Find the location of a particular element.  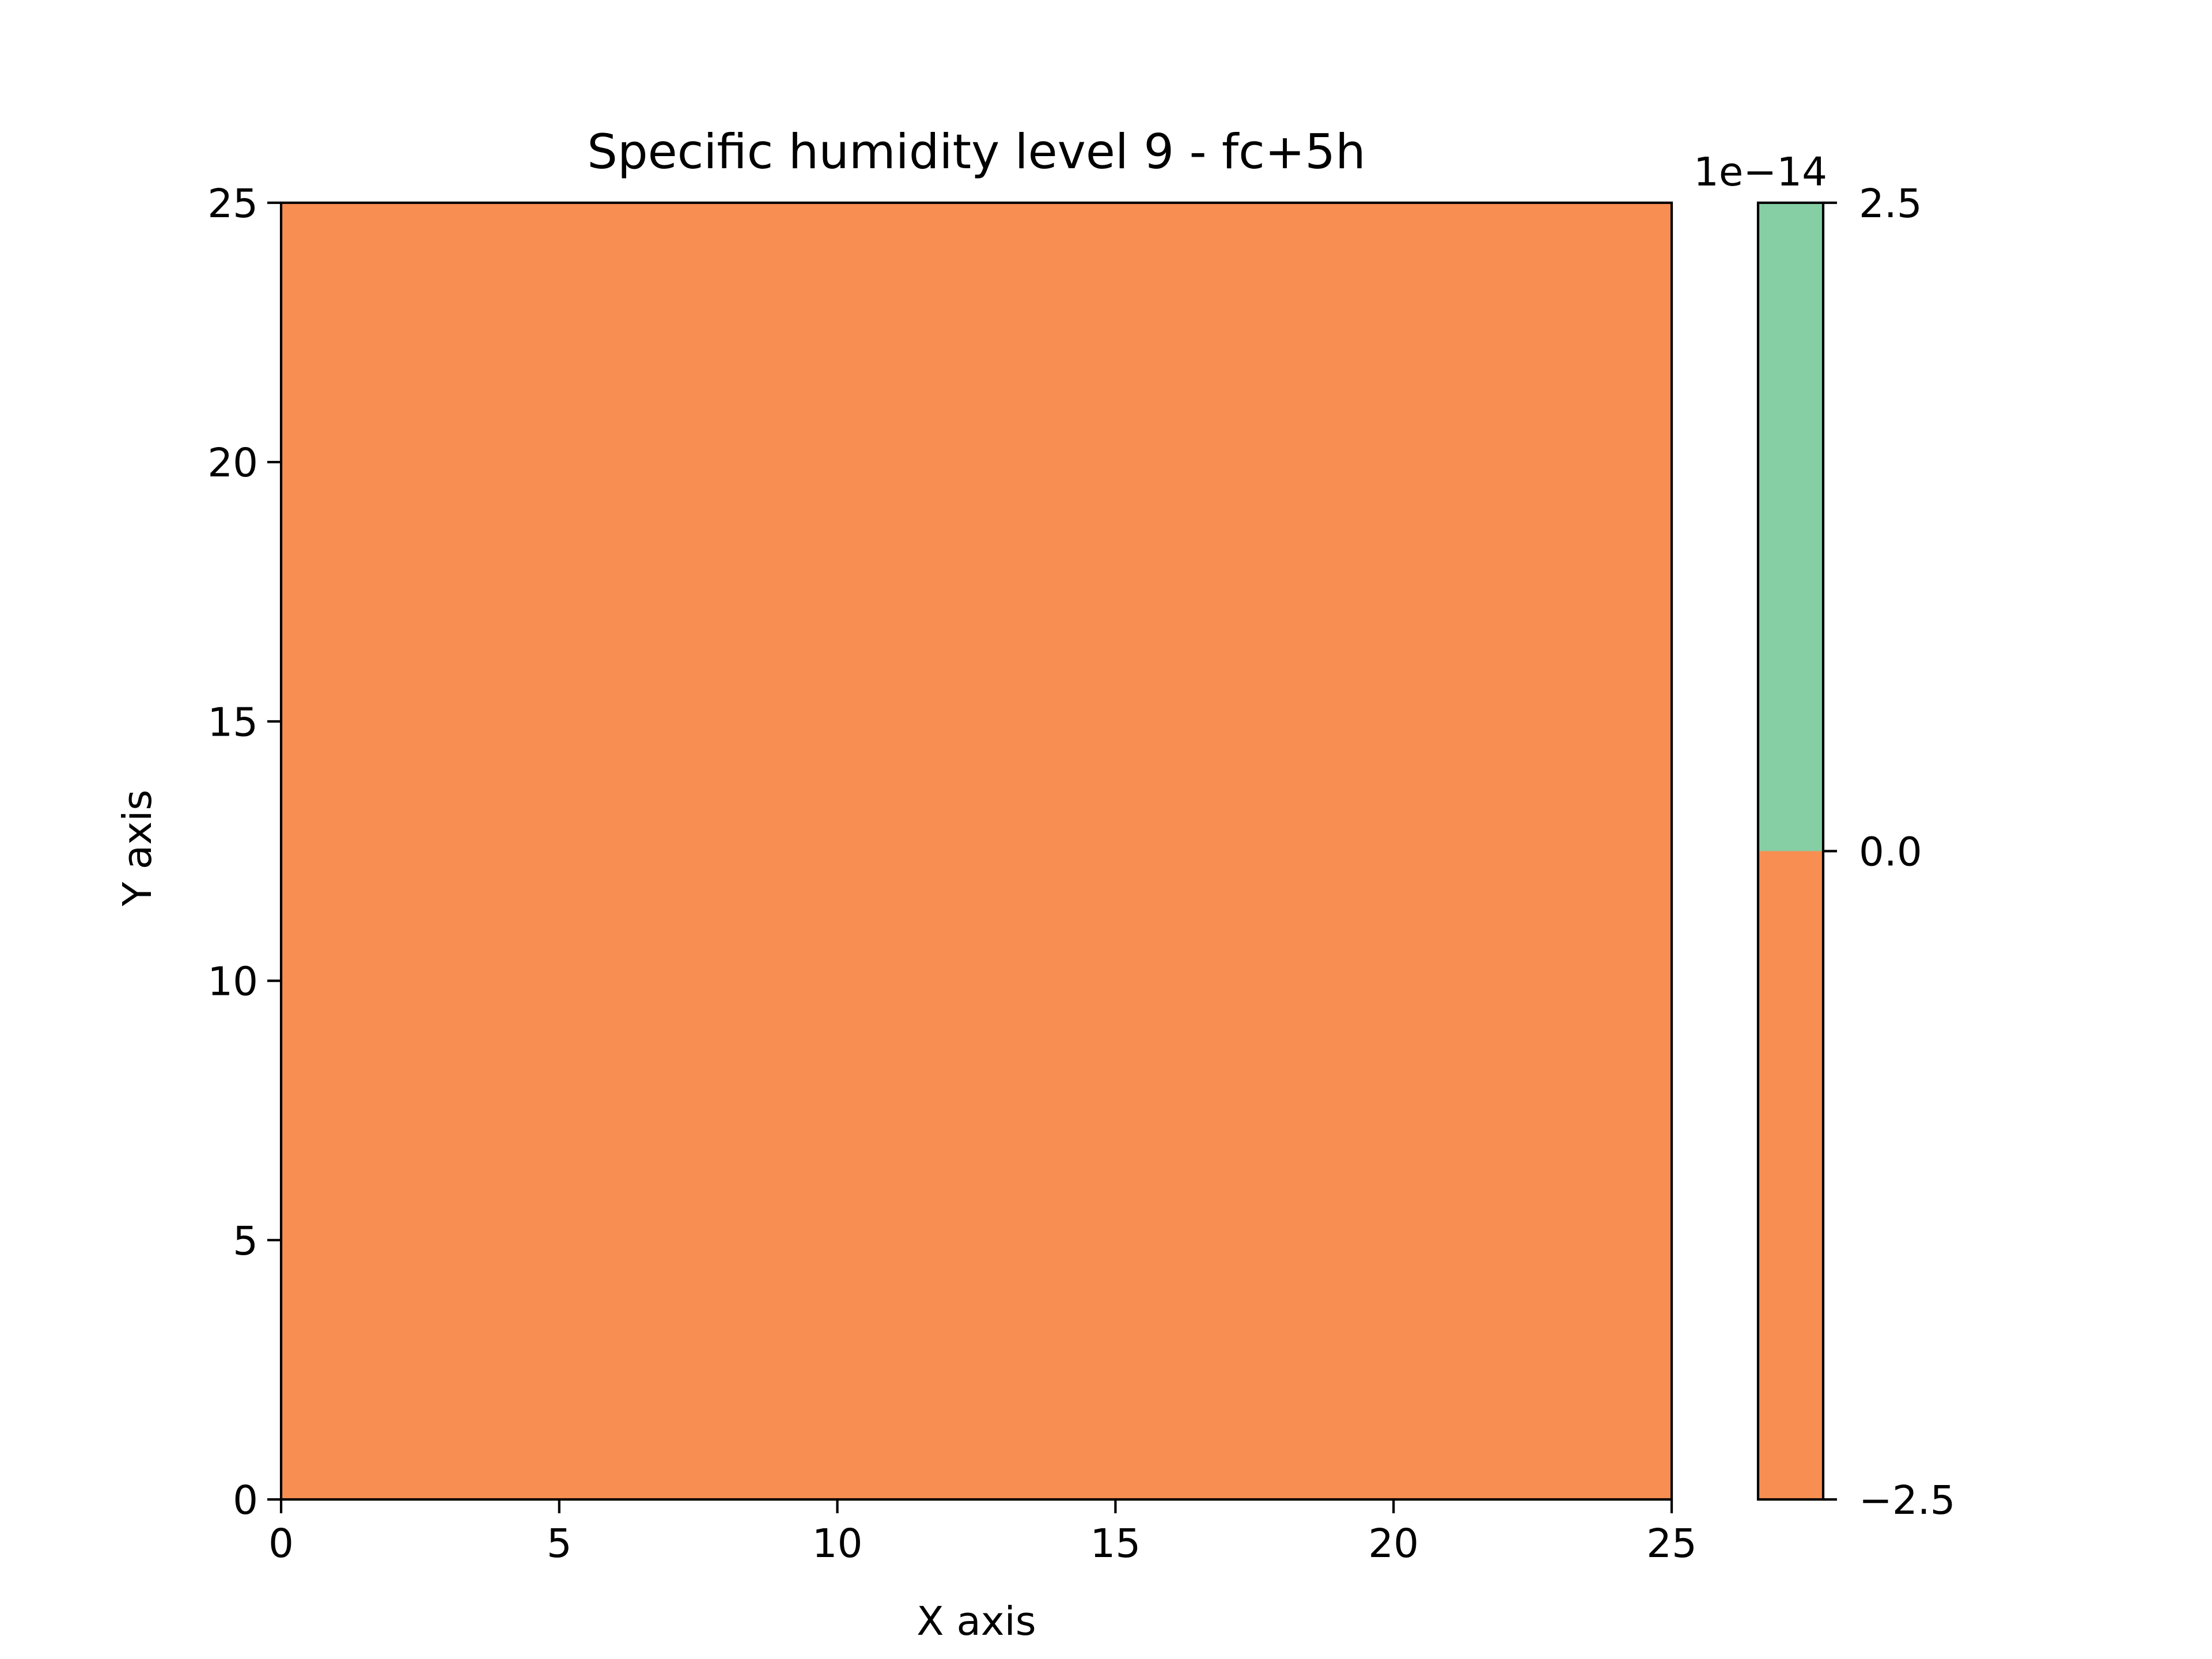

x-tick-label: 20 is located at coordinates (1393, 1544).